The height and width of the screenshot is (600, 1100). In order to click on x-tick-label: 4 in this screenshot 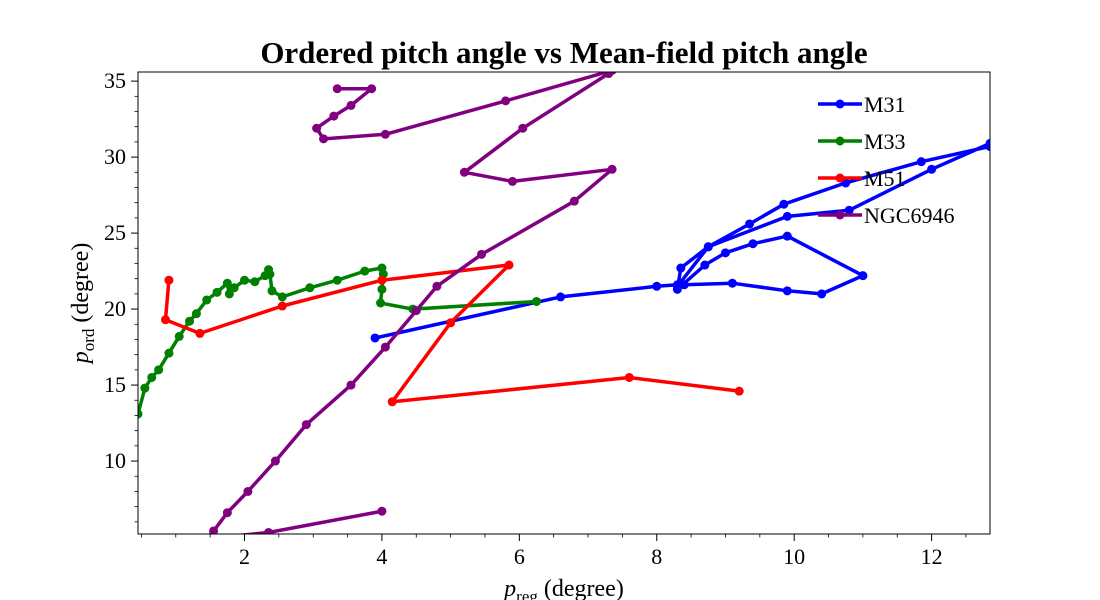, I will do `click(381, 556)`.